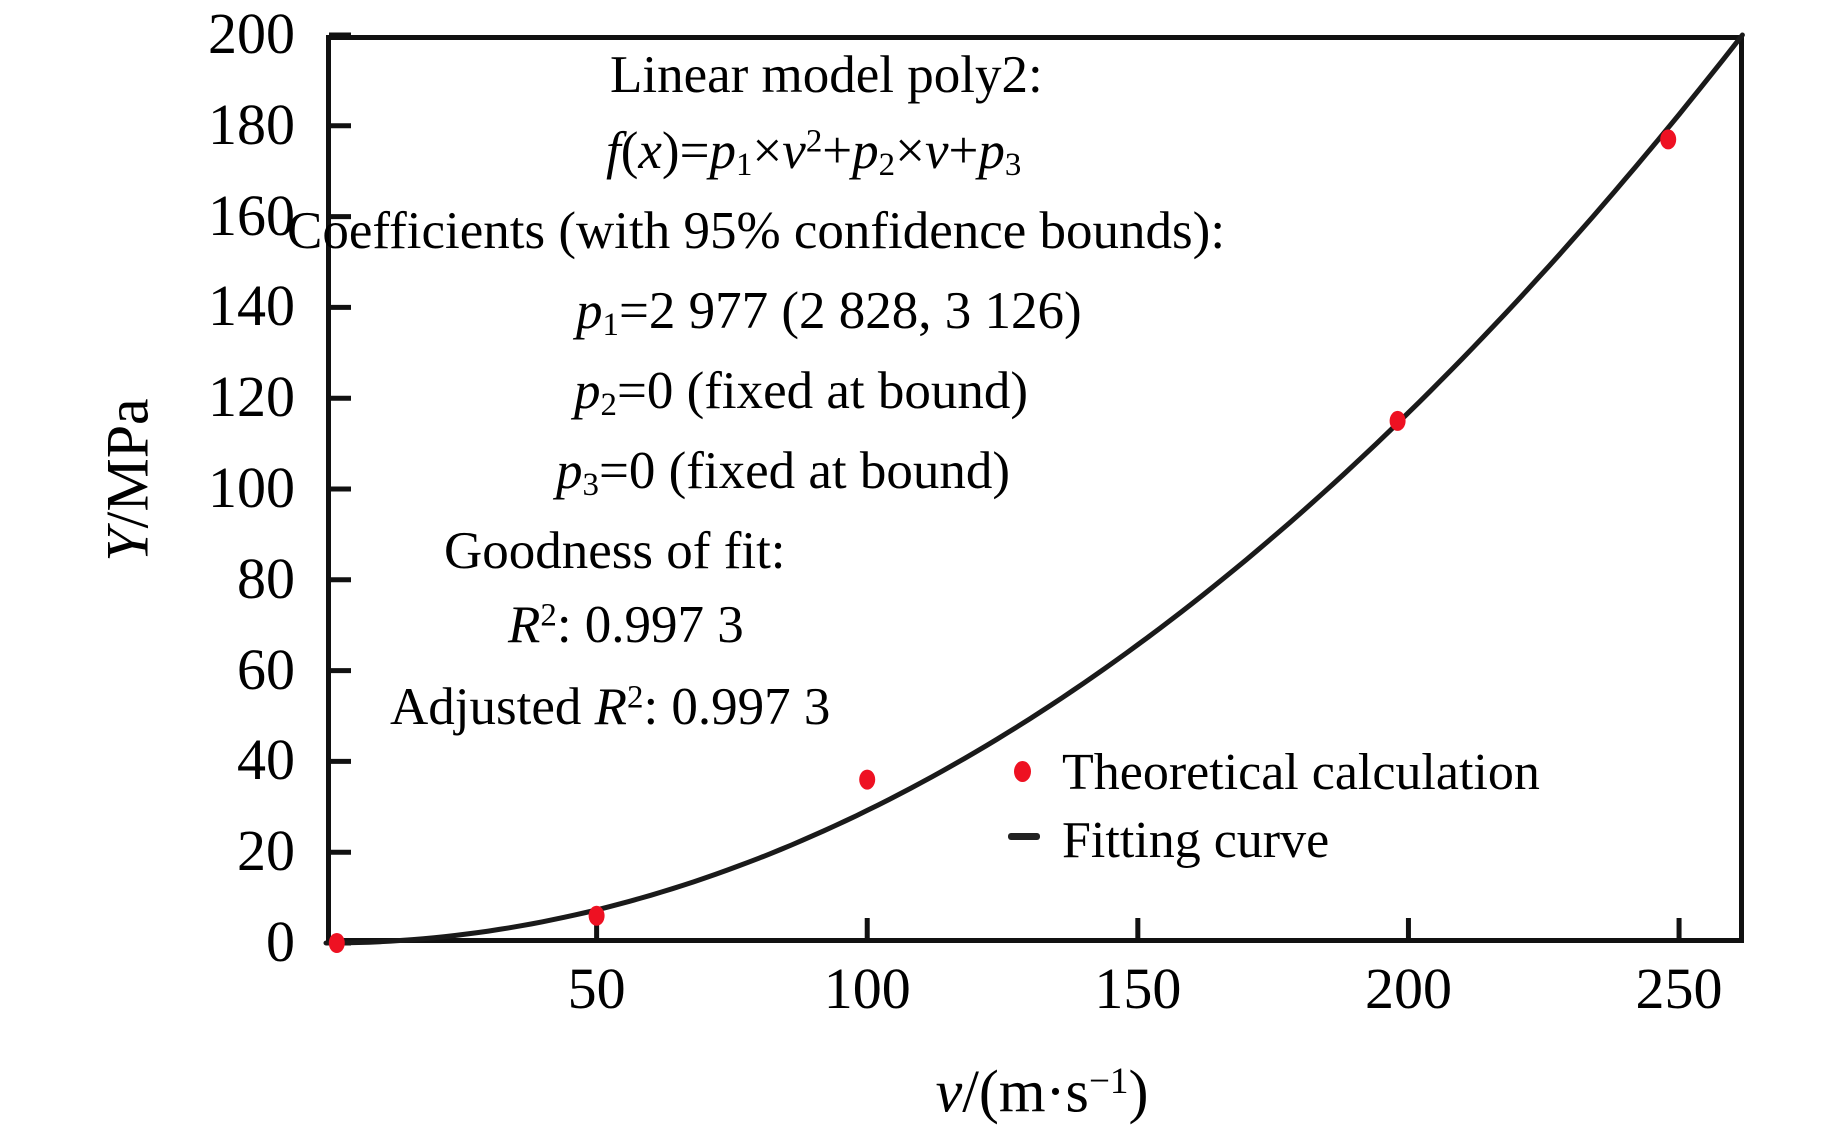  I want to click on annotation-goodness-header: Goodness of fit:, so click(615, 551).